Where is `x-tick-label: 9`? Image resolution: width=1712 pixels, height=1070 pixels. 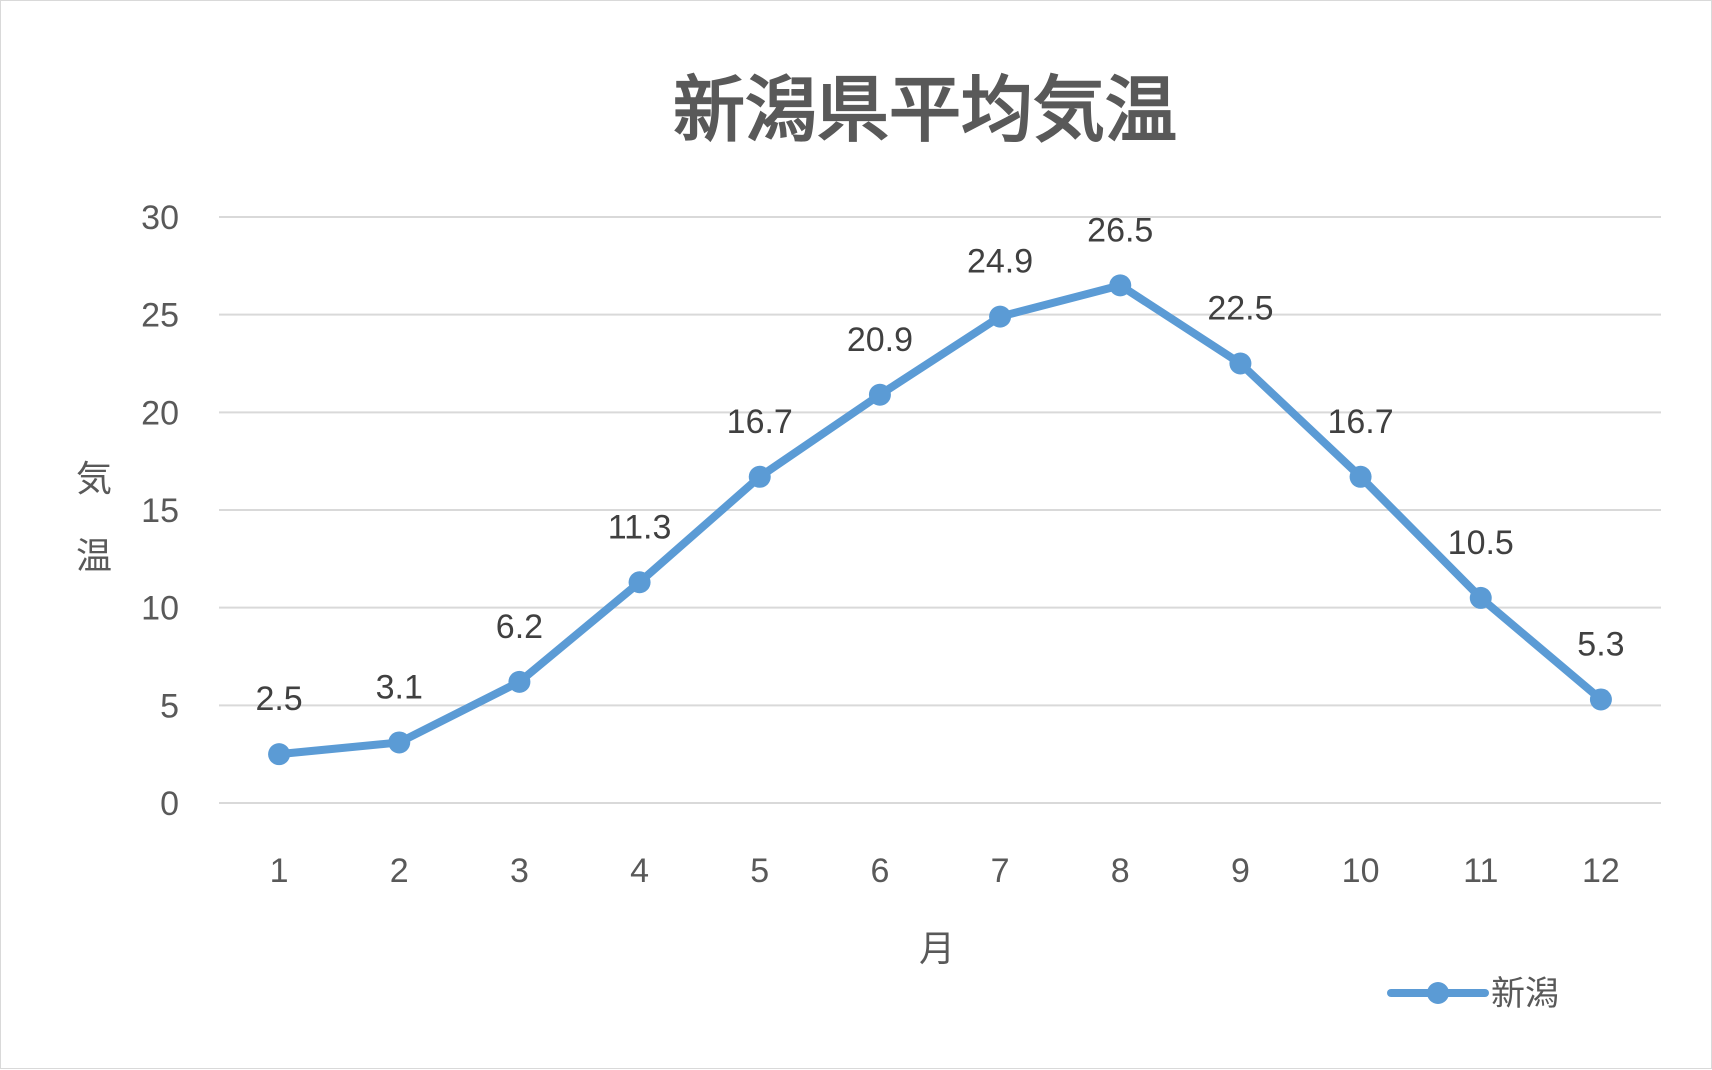 x-tick-label: 9 is located at coordinates (1240, 871).